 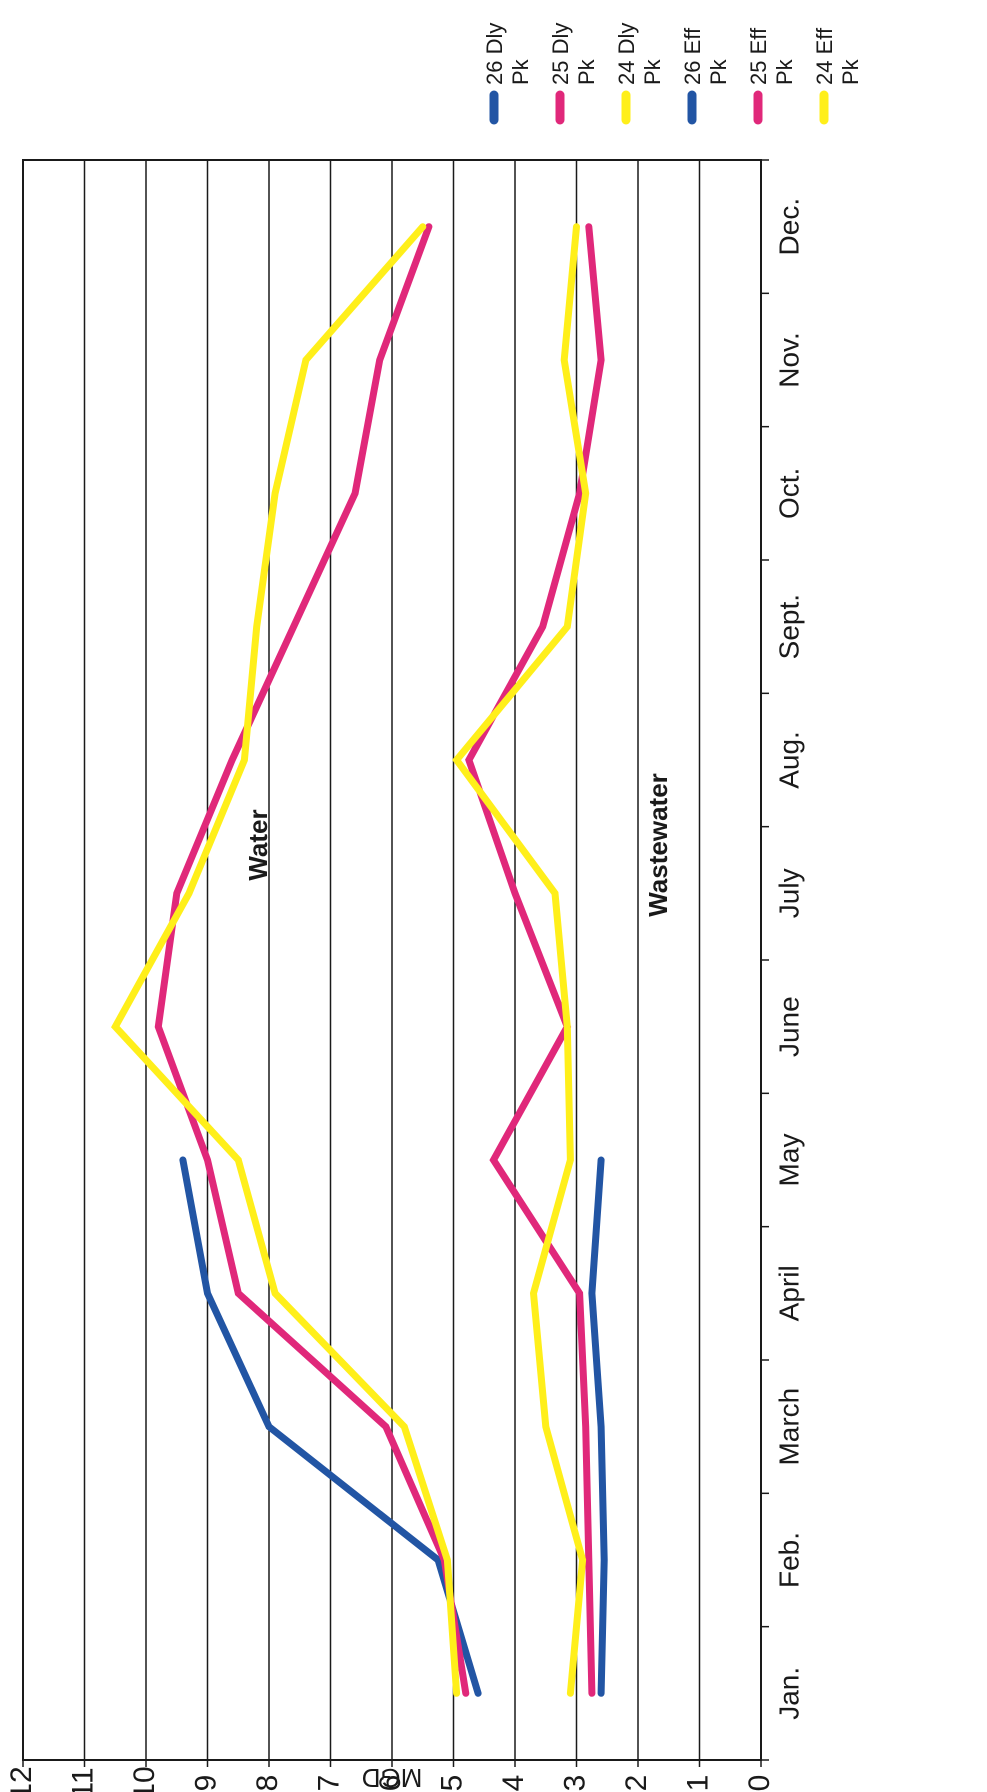 What do you see at coordinates (636, 1783) in the screenshot?
I see `y-tick-label: 2` at bounding box center [636, 1783].